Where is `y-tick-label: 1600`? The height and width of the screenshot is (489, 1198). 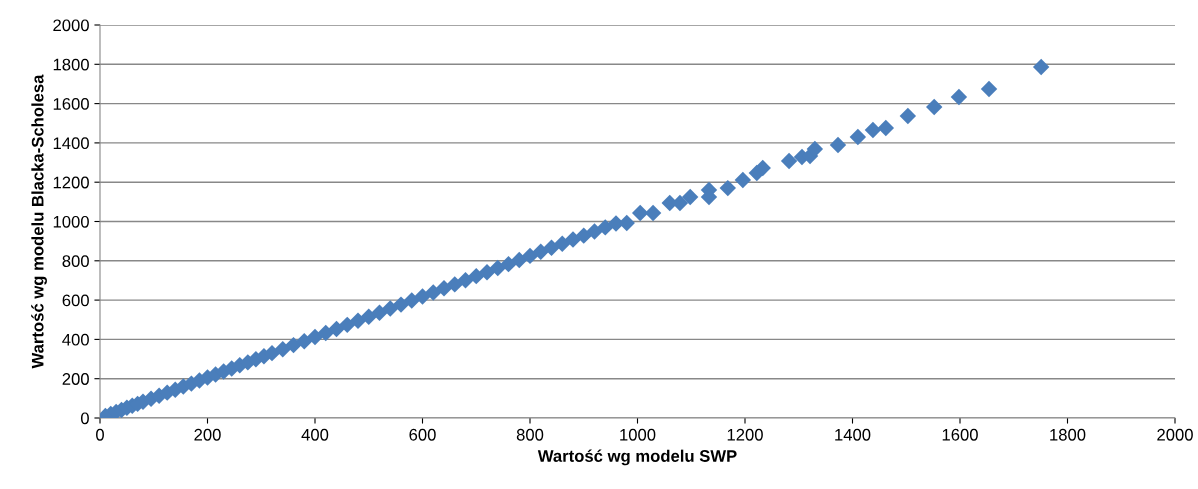
y-tick-label: 1600 is located at coordinates (71, 104).